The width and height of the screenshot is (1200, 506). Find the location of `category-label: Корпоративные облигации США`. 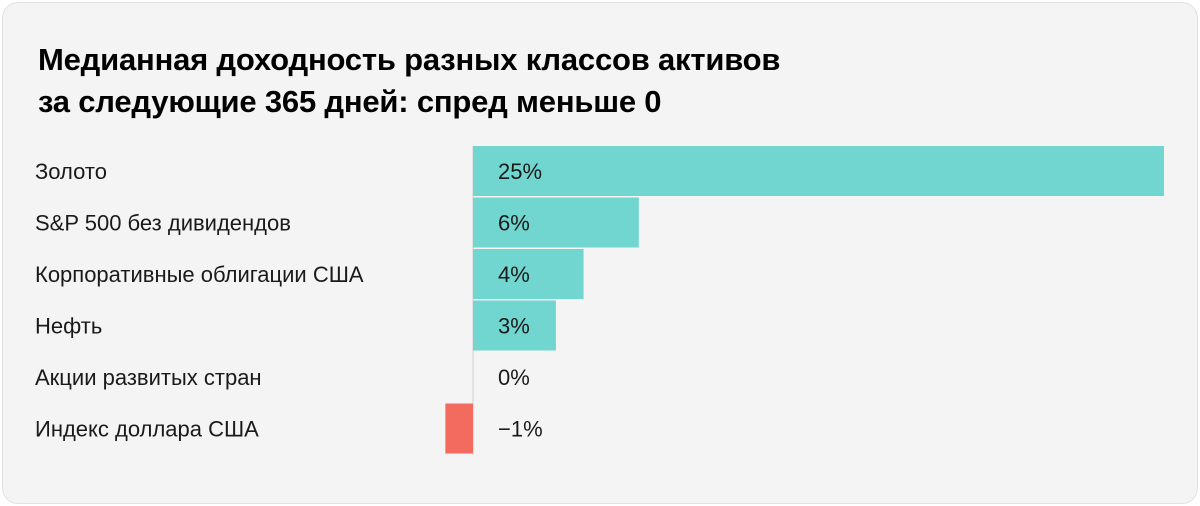

category-label: Корпоративные облигации США is located at coordinates (199, 274).